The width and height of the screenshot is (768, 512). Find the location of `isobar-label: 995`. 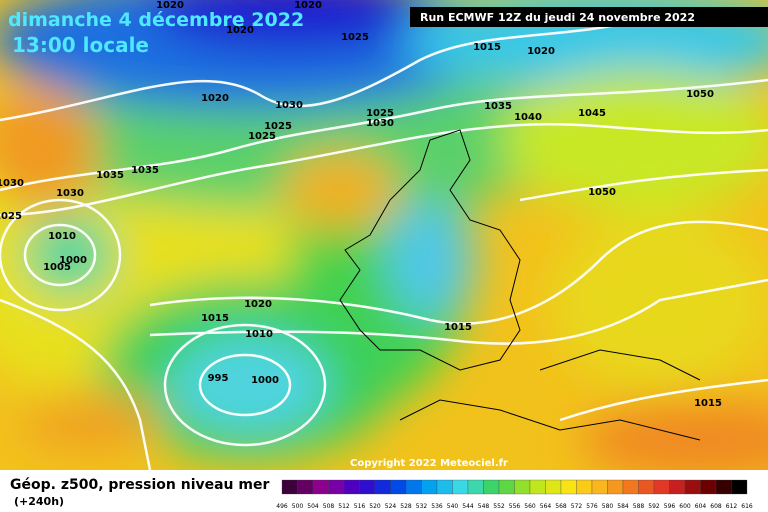

isobar-label: 995 is located at coordinates (218, 378).